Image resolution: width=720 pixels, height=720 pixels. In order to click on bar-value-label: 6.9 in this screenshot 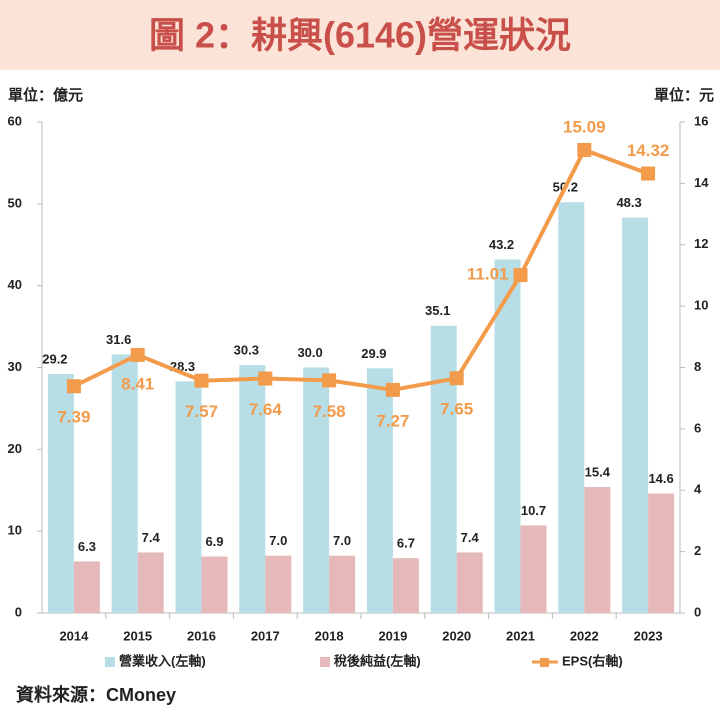, I will do `click(214, 541)`.